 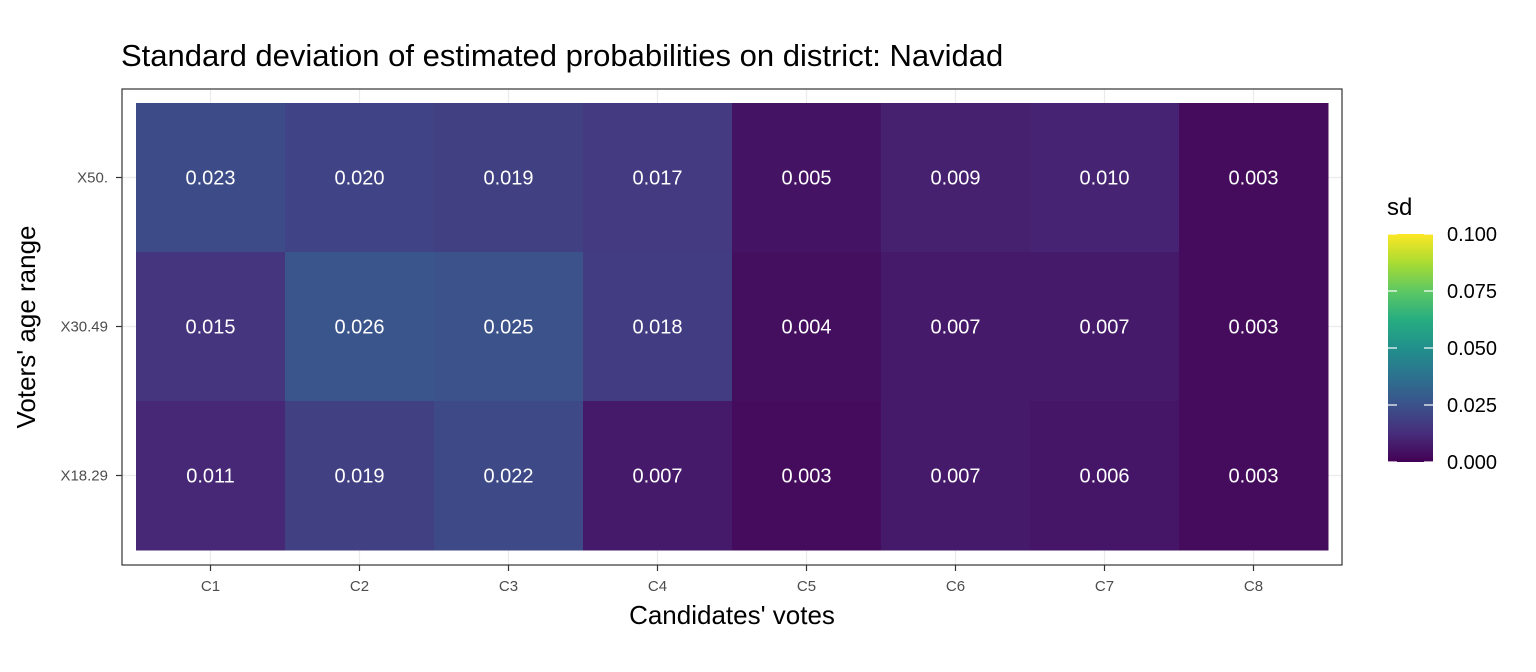 I want to click on cell-value-label: 0.005, so click(x=806, y=179).